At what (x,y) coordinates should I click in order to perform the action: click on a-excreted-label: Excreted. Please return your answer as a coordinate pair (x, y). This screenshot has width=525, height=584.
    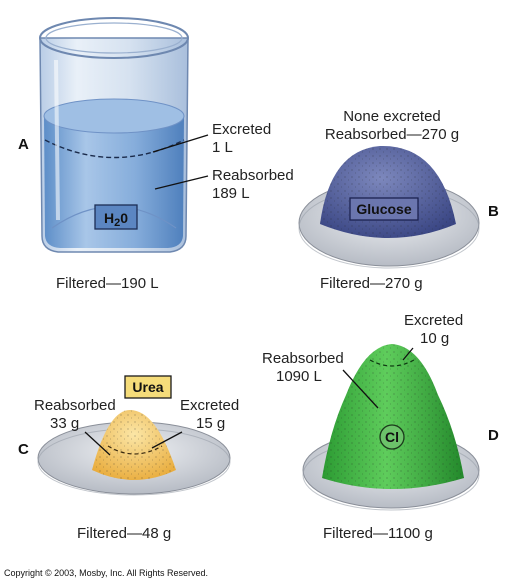
    Looking at the image, I should click on (241, 129).